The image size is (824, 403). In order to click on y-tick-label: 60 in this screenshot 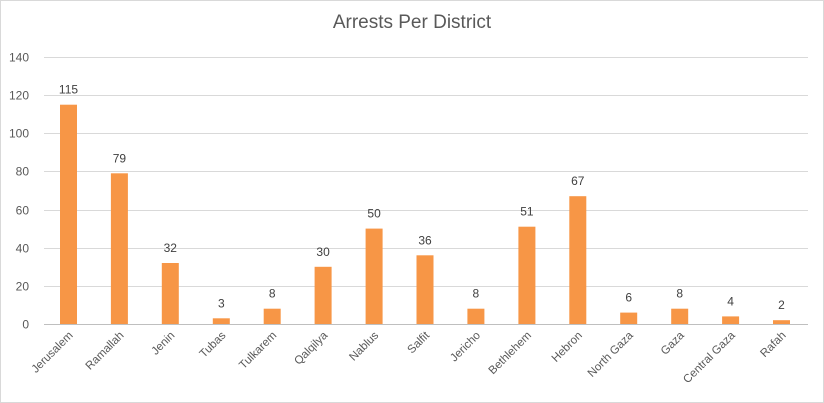, I will do `click(23, 211)`.